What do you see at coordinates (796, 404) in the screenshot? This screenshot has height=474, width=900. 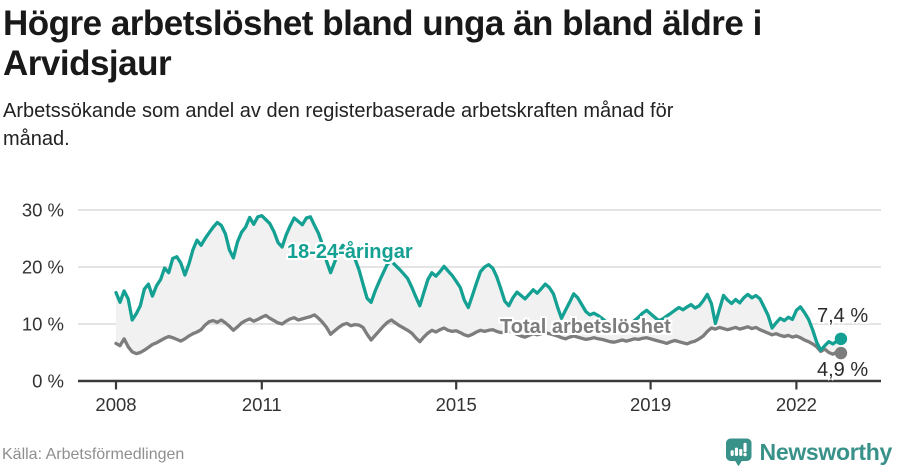 I see `x-tick-label-2022: 2022` at bounding box center [796, 404].